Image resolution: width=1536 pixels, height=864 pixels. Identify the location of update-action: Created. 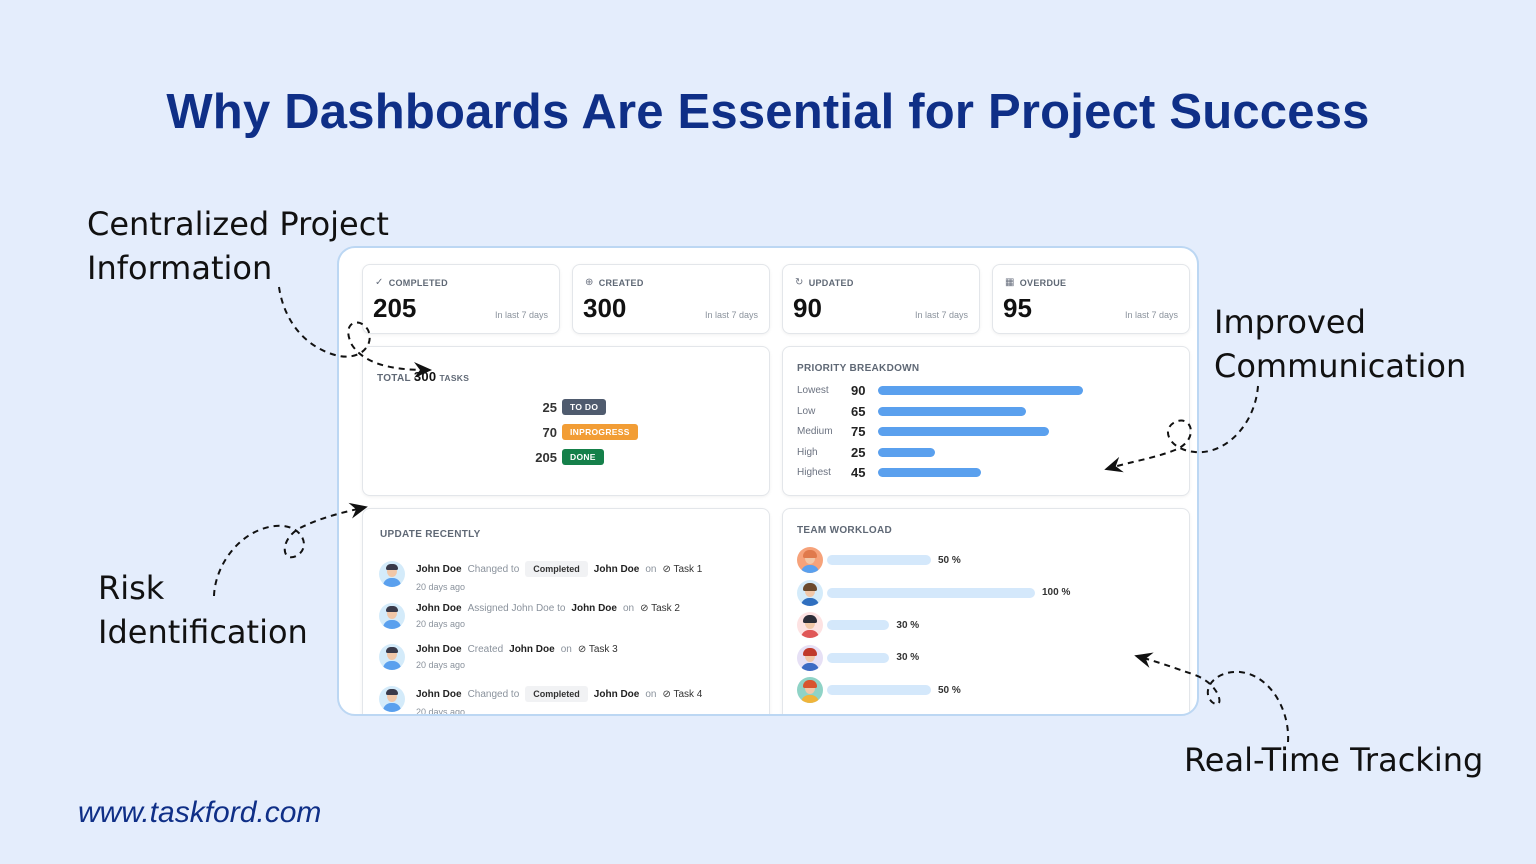
(485, 649).